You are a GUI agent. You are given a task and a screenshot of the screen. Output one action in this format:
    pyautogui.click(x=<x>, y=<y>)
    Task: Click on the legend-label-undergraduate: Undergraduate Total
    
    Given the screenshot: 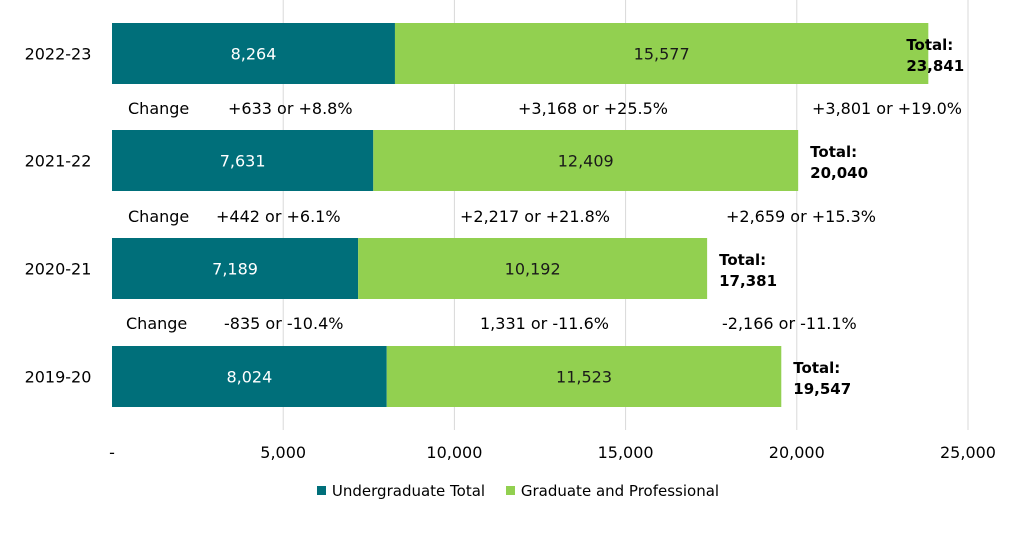 What is the action you would take?
    pyautogui.click(x=408, y=490)
    